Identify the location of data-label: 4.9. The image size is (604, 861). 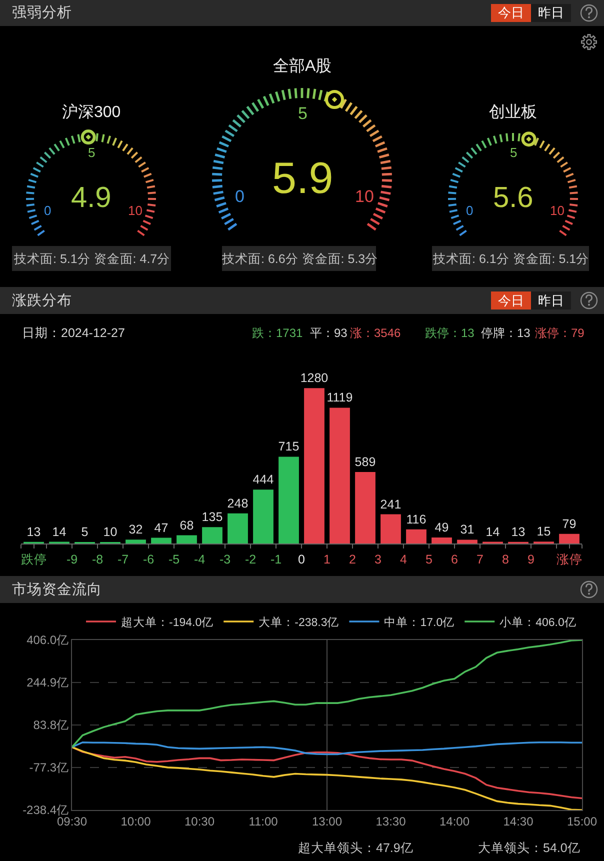
(91, 198).